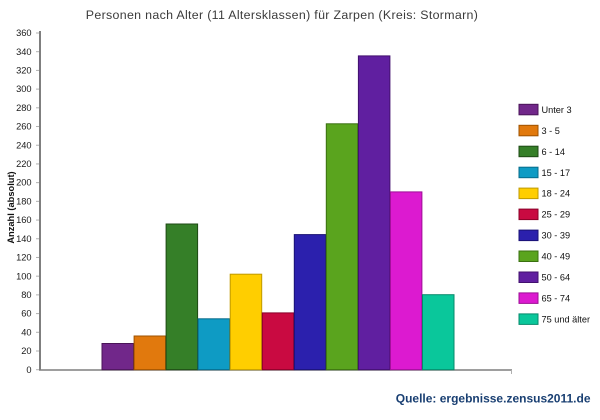 This screenshot has height=420, width=600. What do you see at coordinates (24, 127) in the screenshot?
I see `svg-text: 260` at bounding box center [24, 127].